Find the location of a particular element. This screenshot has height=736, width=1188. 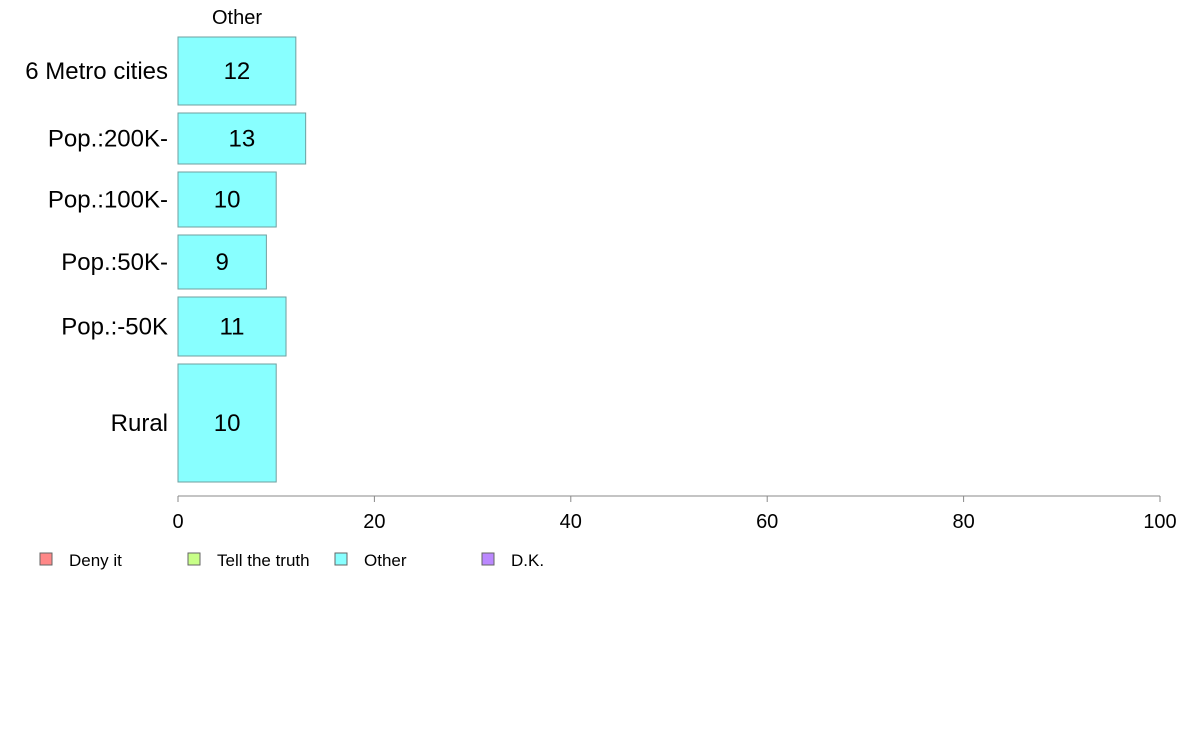

x-tick-label: 60 is located at coordinates (767, 522).